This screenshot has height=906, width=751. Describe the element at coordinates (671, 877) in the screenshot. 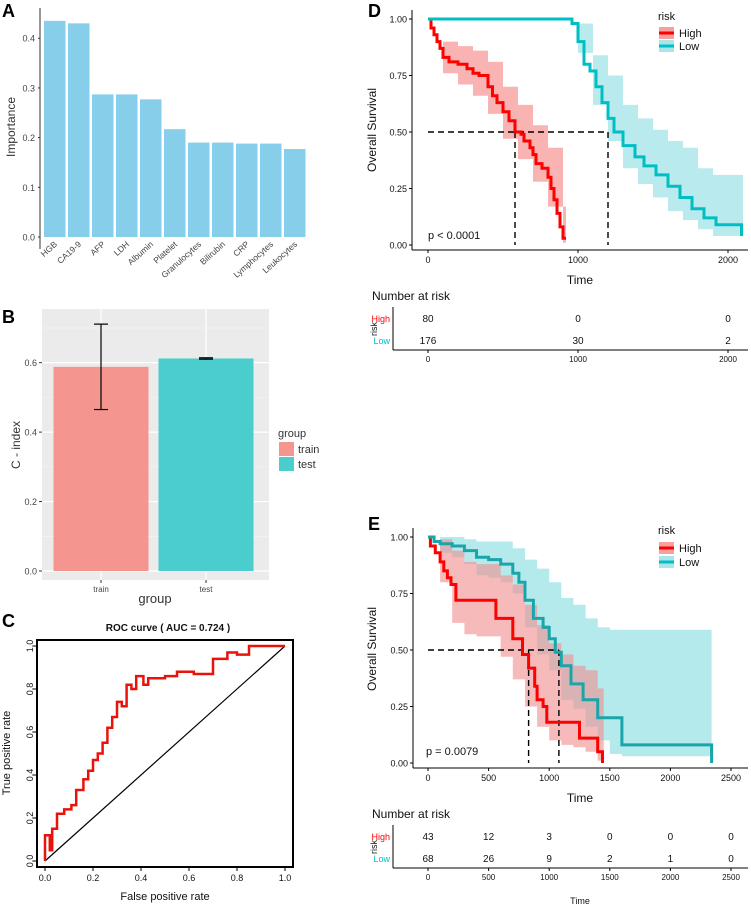

I see `panel-e-risk-xtick-label: 2000` at that location.